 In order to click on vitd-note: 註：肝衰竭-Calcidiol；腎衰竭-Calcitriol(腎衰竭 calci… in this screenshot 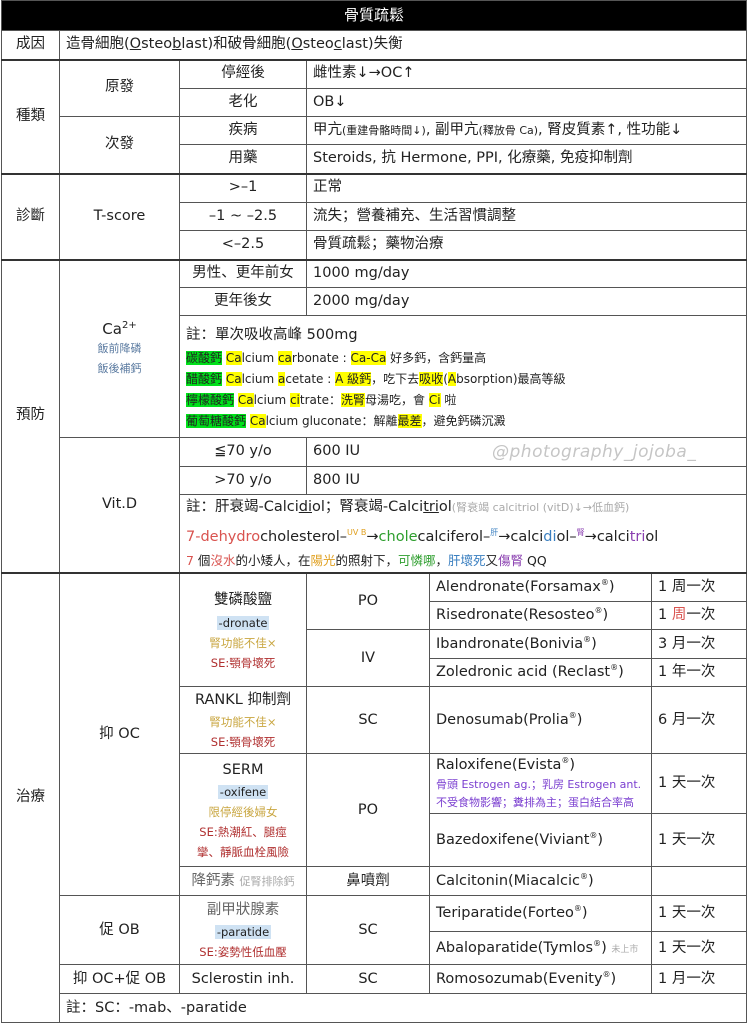, I will do `click(463, 507)`.